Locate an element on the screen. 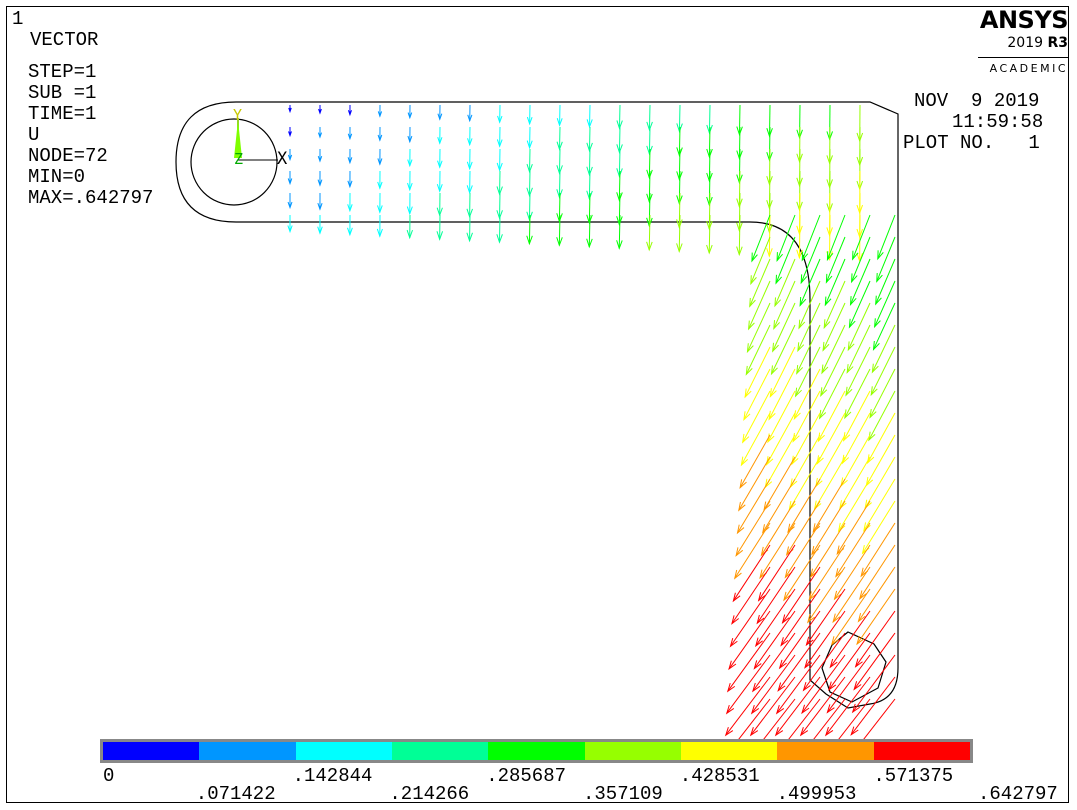  min-label: MIN=0 is located at coordinates (57, 177).